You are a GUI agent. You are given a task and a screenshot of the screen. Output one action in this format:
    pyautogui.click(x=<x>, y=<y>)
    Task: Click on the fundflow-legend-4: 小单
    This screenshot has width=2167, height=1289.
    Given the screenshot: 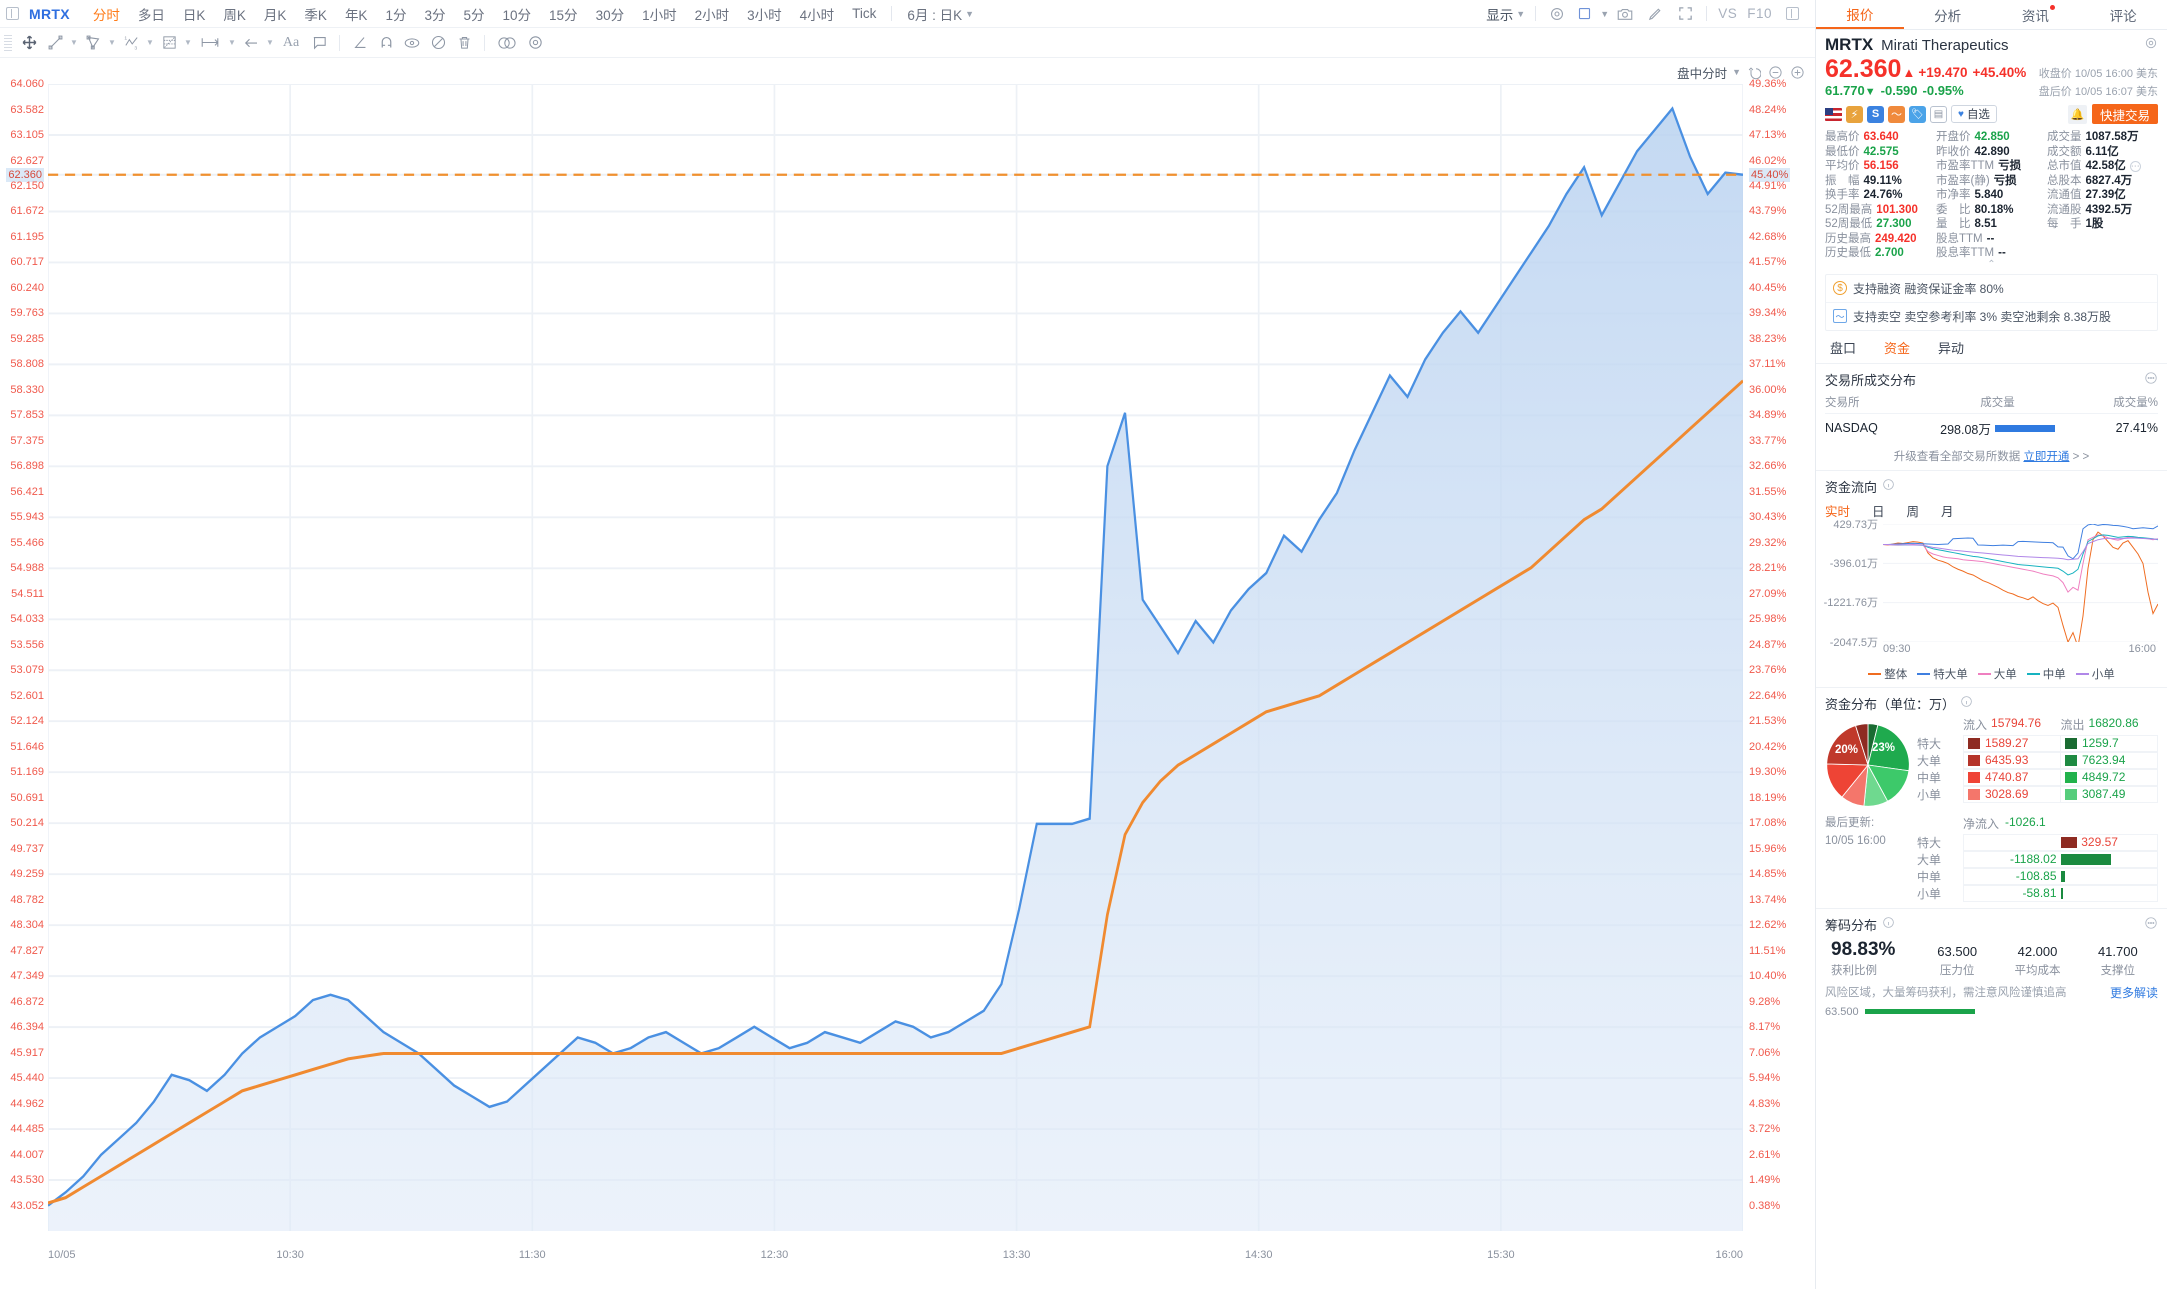 What is the action you would take?
    pyautogui.click(x=2095, y=674)
    